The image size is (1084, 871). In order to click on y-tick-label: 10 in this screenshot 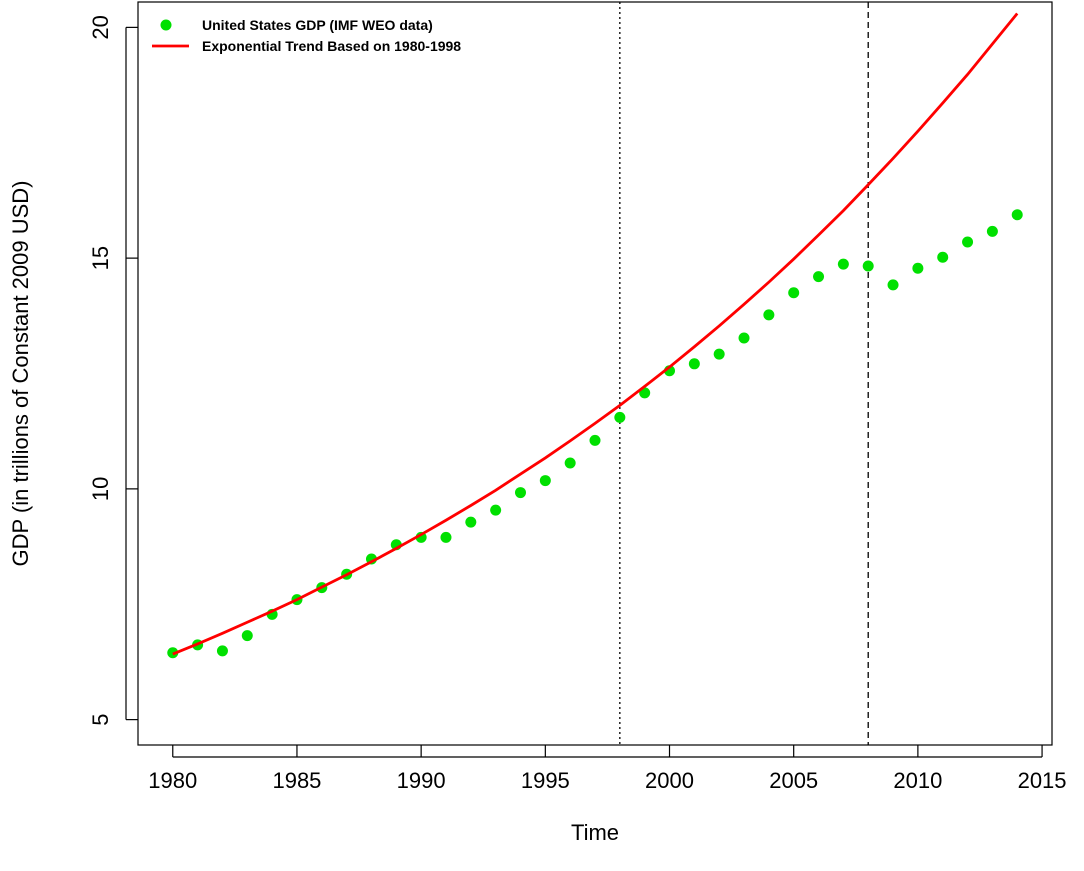, I will do `click(100, 489)`.